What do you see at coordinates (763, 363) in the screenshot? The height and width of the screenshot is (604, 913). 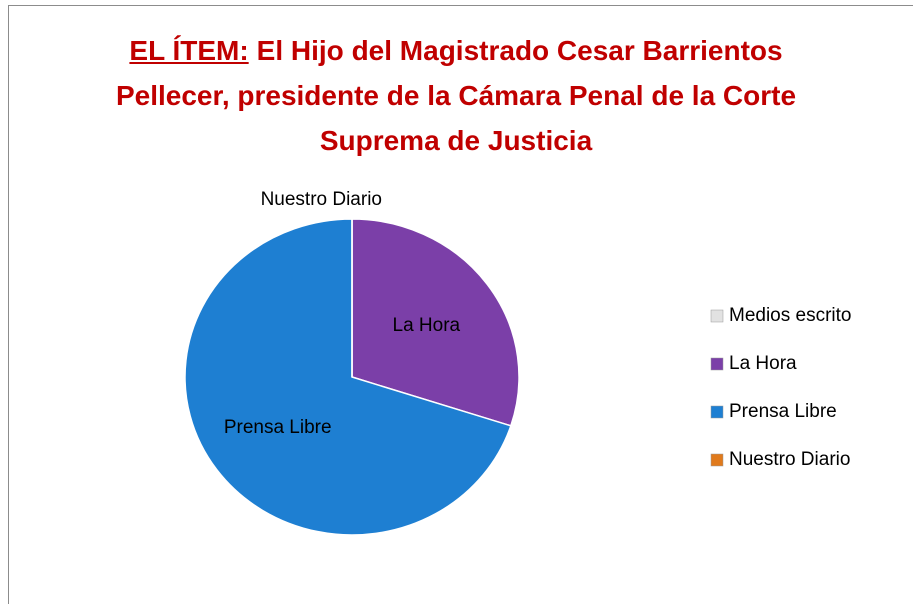 I see `legend-label: La Hora` at bounding box center [763, 363].